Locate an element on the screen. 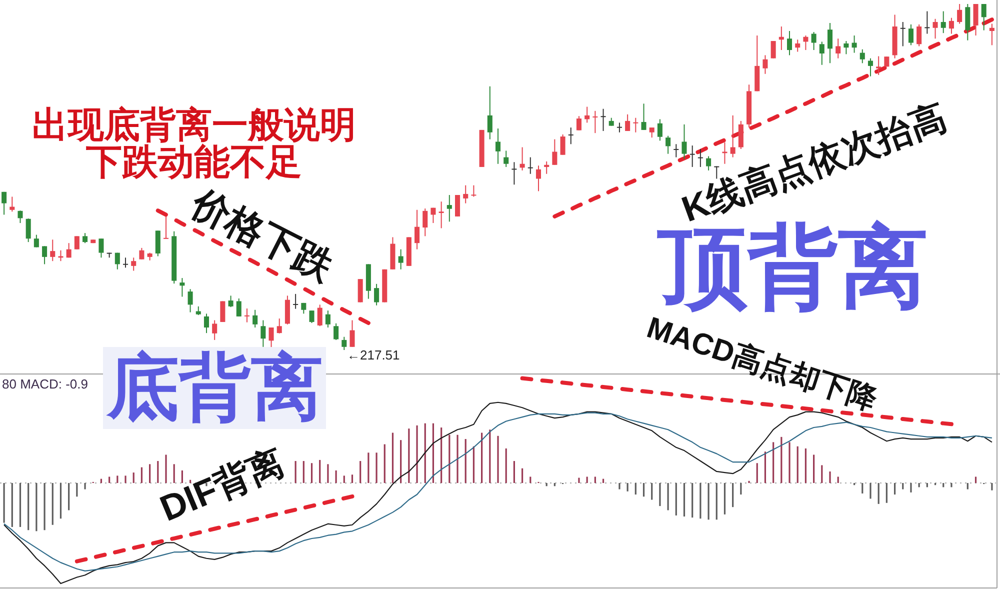 This screenshot has height=610, width=1000. annotation: 出现底背离一般说明下跌动能不足 is located at coordinates (194, 143).